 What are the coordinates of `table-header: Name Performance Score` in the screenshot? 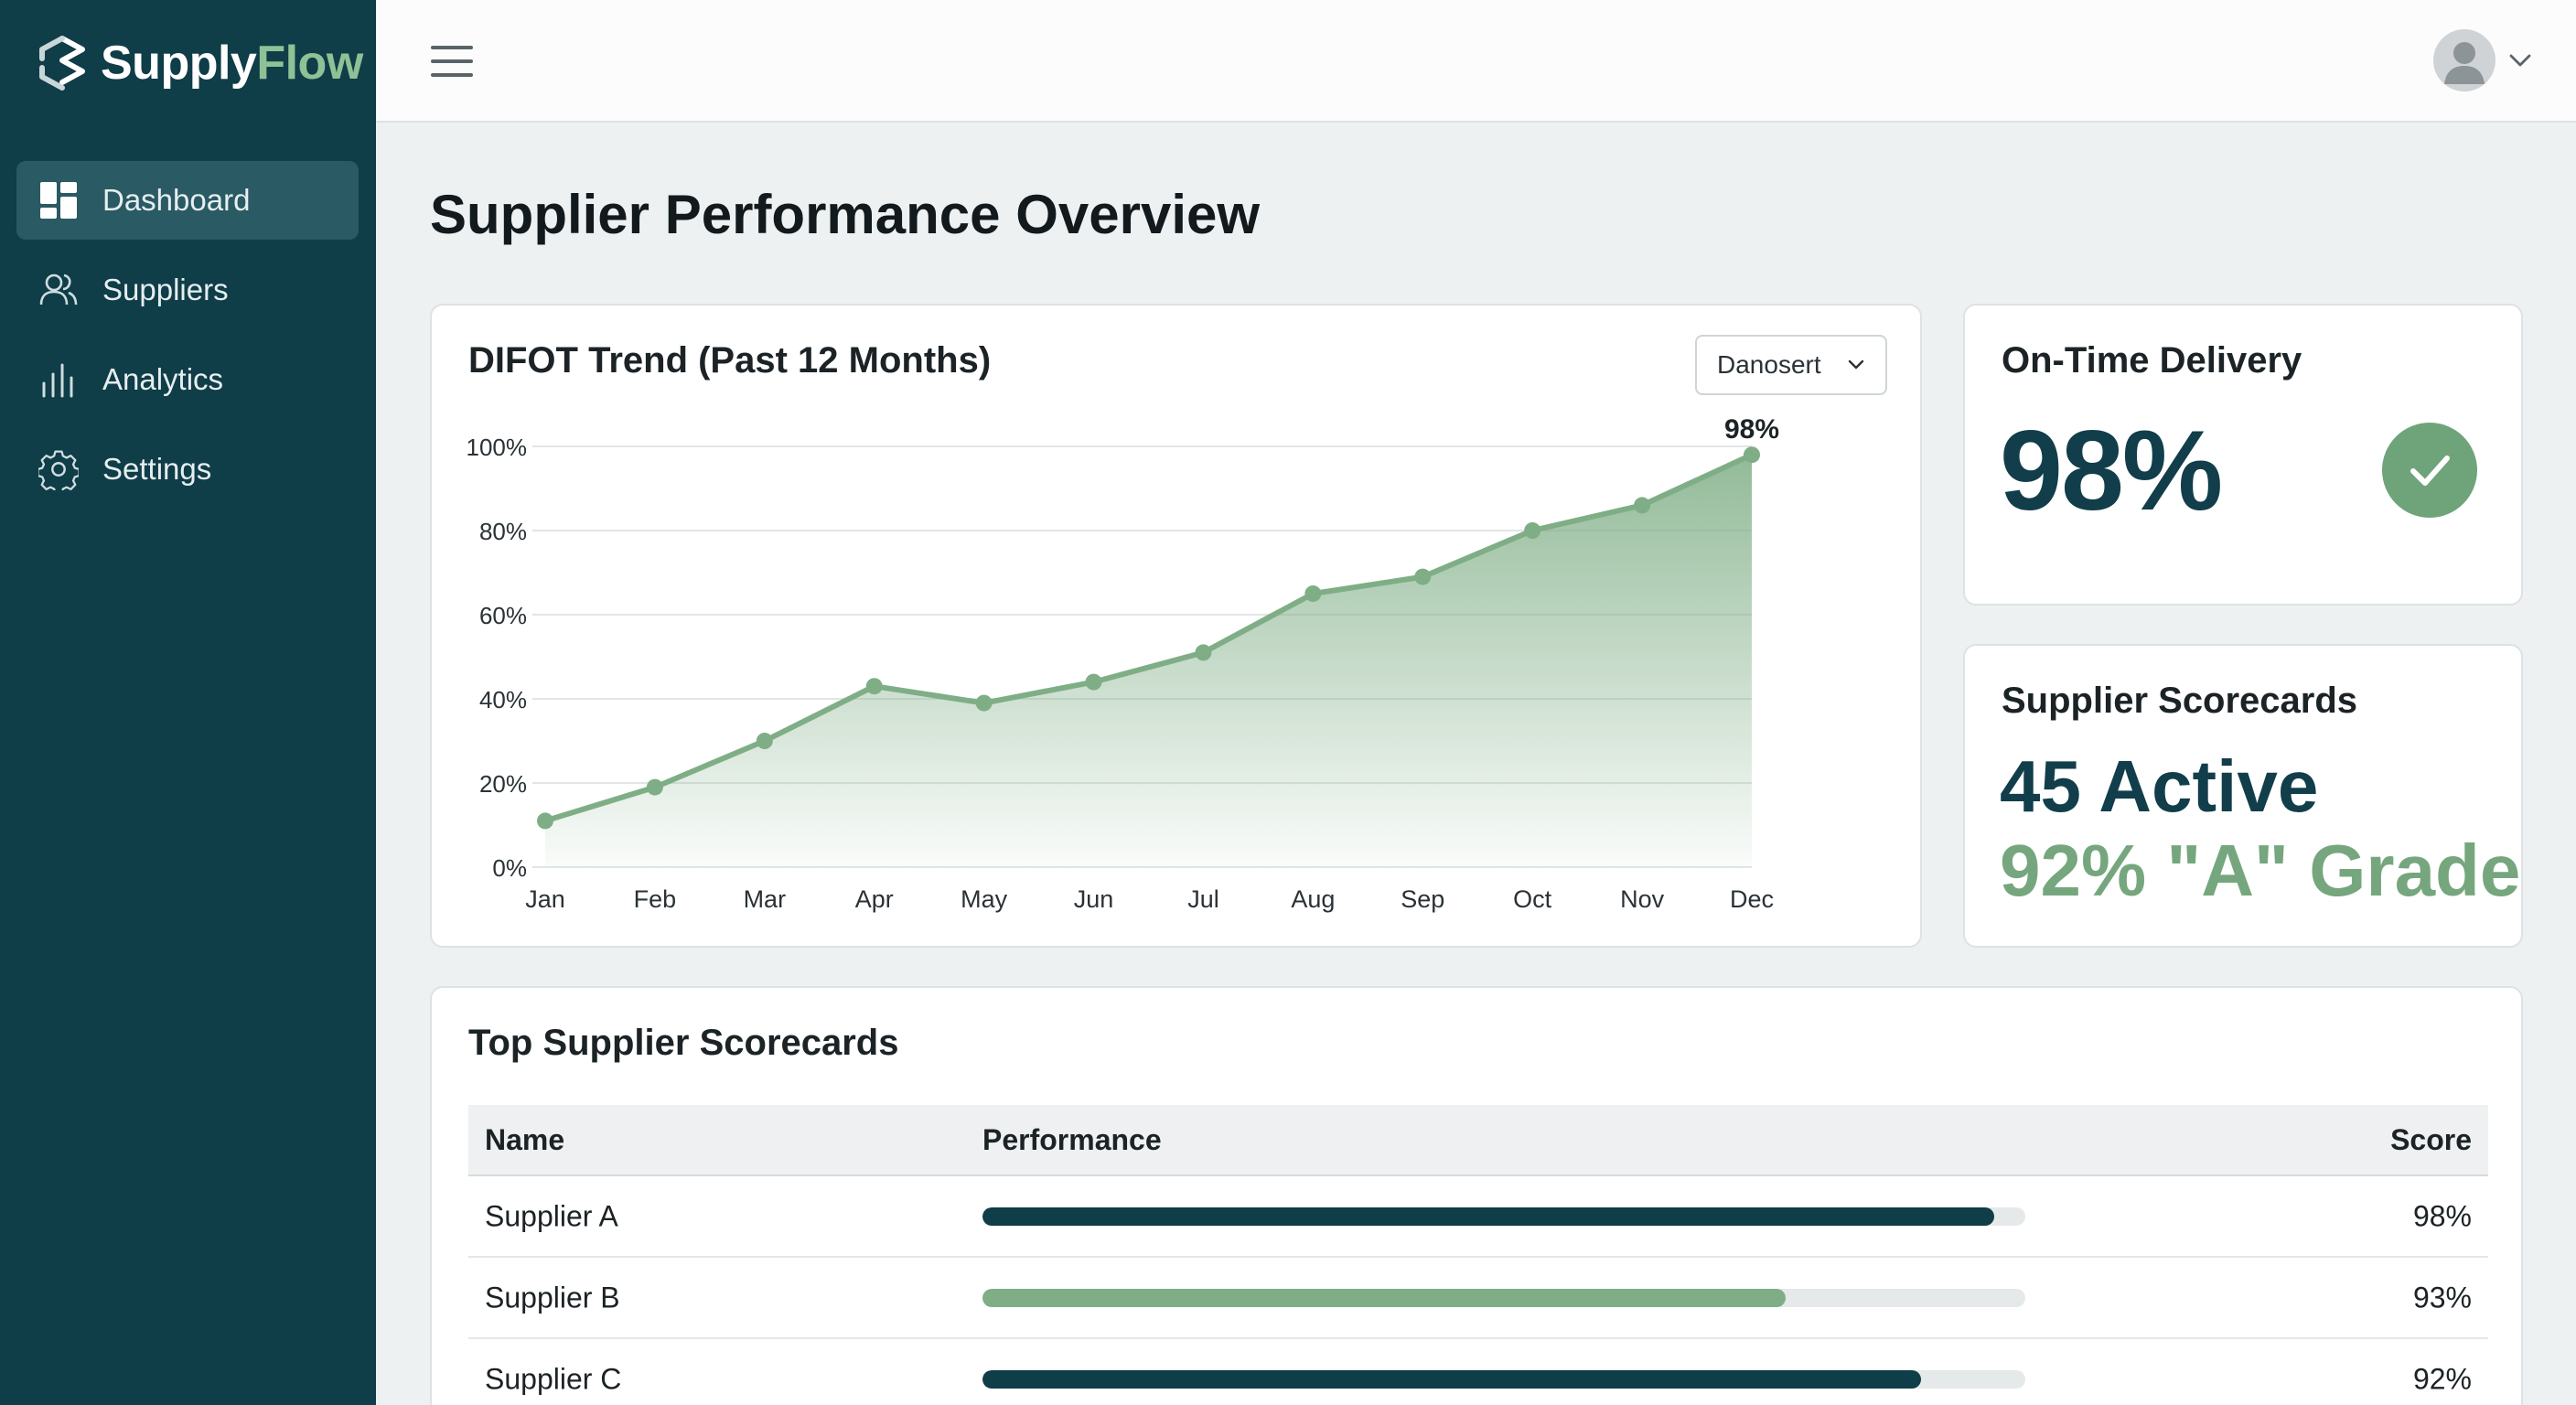 It's located at (1478, 1140).